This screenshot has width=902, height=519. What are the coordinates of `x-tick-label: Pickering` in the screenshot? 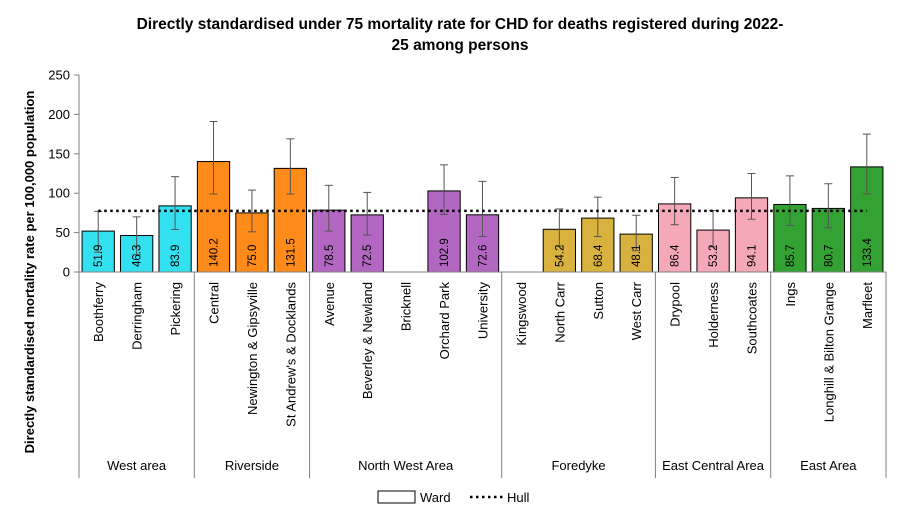 It's located at (175, 308).